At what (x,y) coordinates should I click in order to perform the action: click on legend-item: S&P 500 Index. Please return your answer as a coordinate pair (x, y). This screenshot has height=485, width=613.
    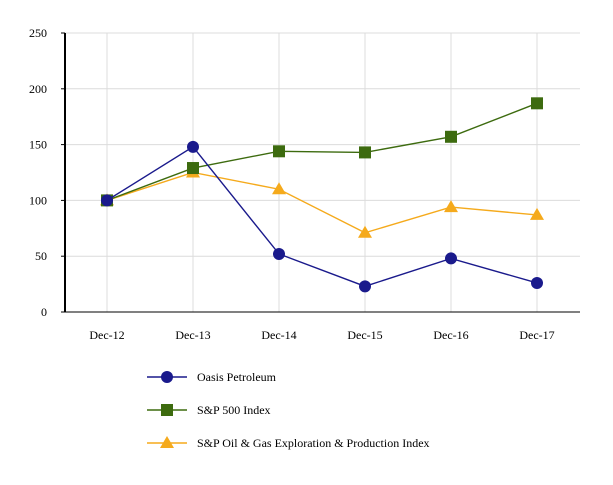
    Looking at the image, I should click on (209, 410).